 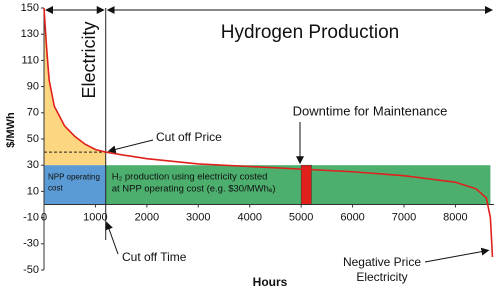 I want to click on y-tick-label: 50, so click(x=33, y=139).